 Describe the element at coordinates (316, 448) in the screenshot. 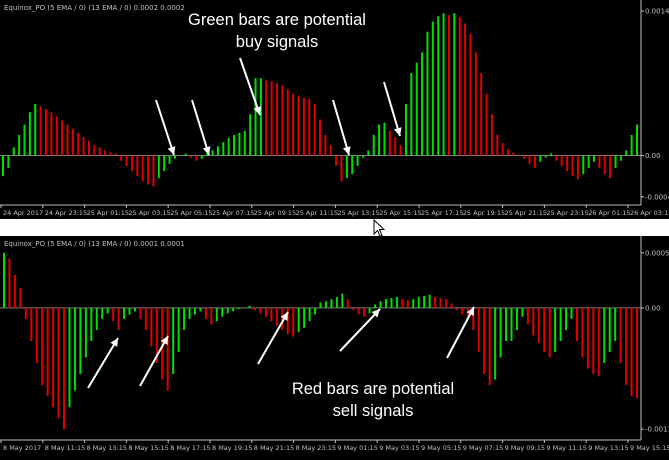

I see `x-tick-label: 8 May 23:15` at that location.